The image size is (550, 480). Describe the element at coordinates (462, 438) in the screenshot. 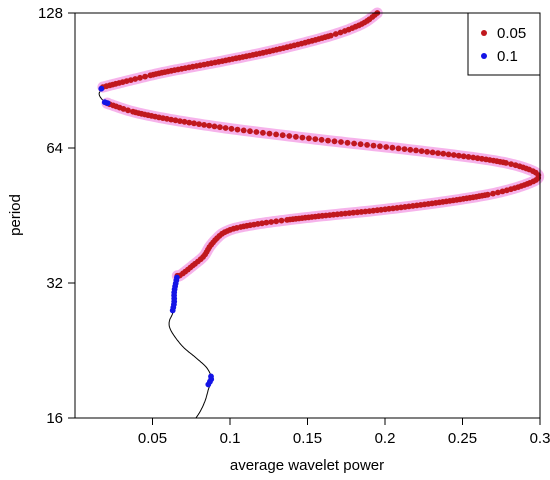

I see `x-tick-label: 0.25` at that location.